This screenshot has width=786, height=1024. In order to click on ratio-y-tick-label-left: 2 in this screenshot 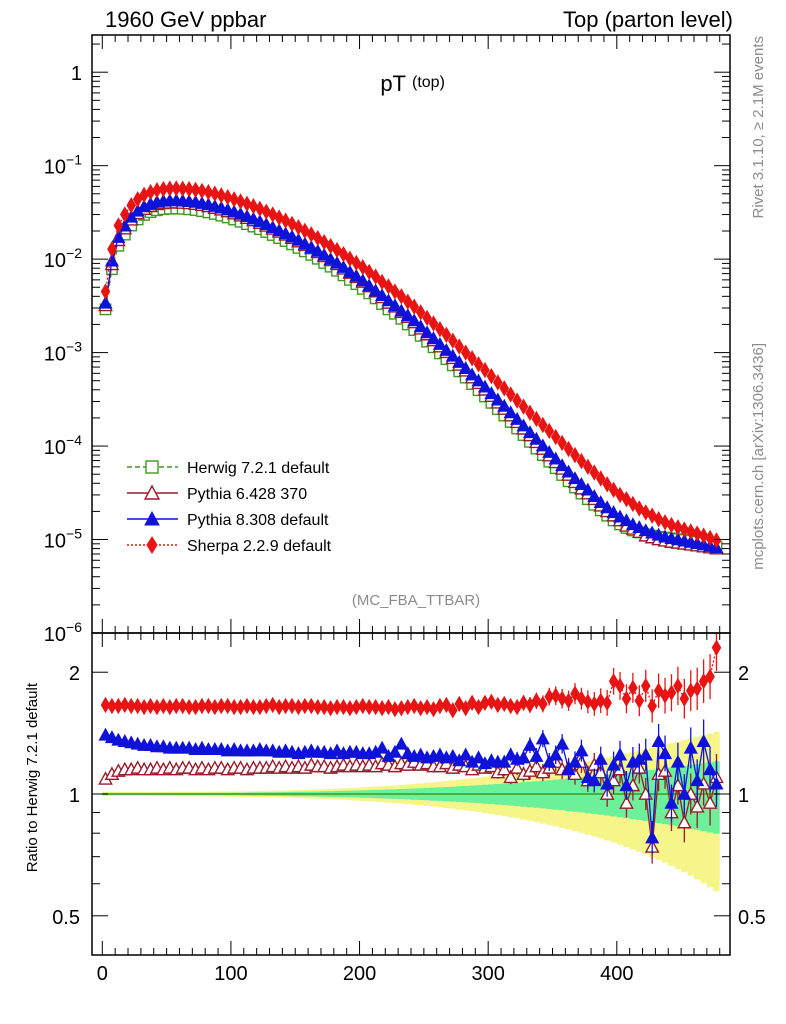, I will do `click(74, 674)`.